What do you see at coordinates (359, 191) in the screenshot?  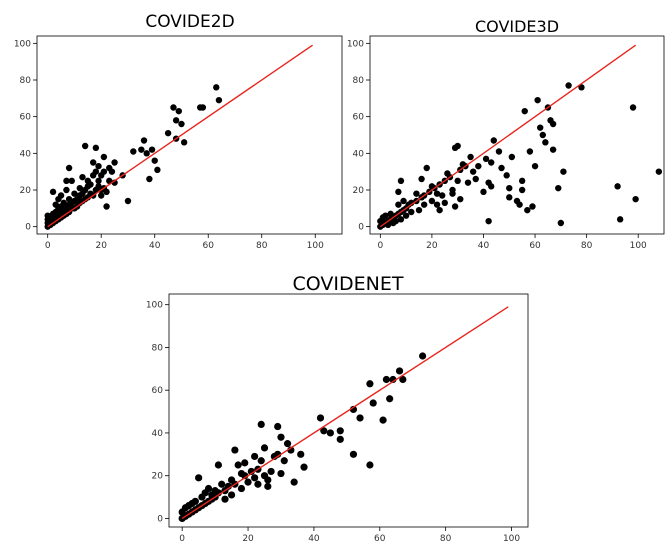 I see `y-tick-label-covide3d-20: 20` at bounding box center [359, 191].